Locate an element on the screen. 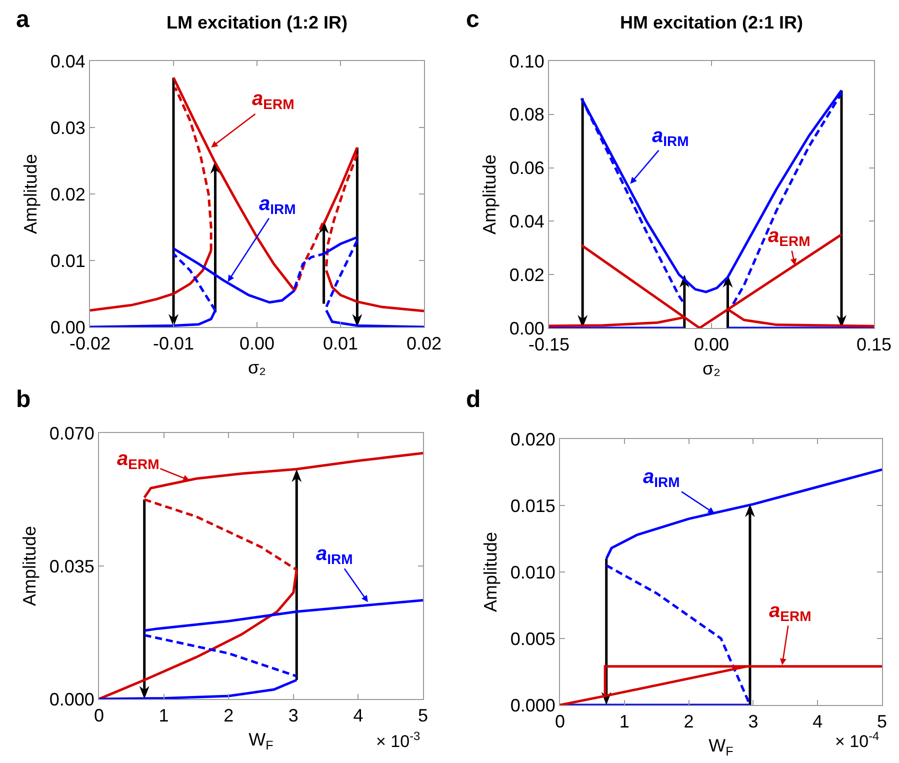  chart-title: LM excitation (1:2 IR) is located at coordinates (257, 22).